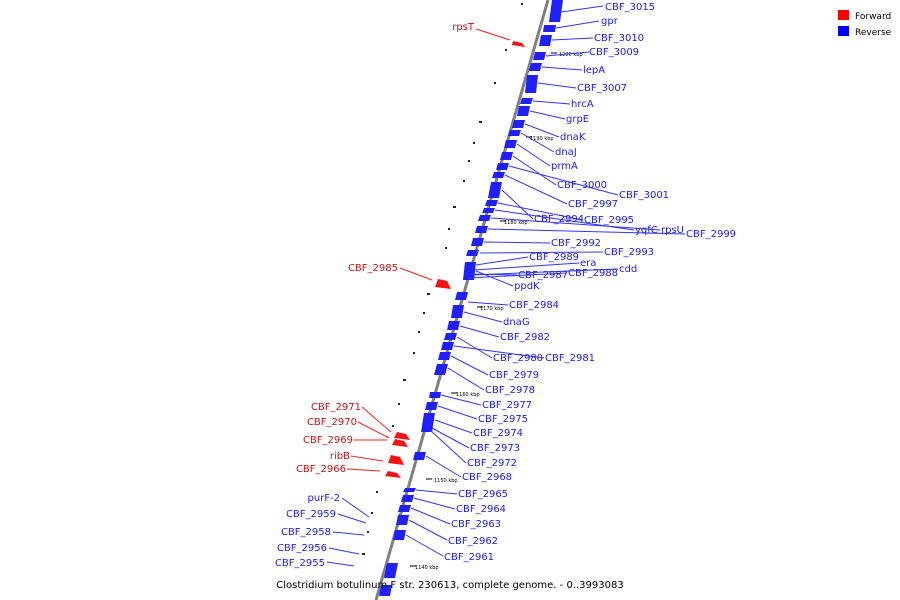 The width and height of the screenshot is (900, 600). Describe the element at coordinates (577, 119) in the screenshot. I see `gene-label: grpE` at that location.